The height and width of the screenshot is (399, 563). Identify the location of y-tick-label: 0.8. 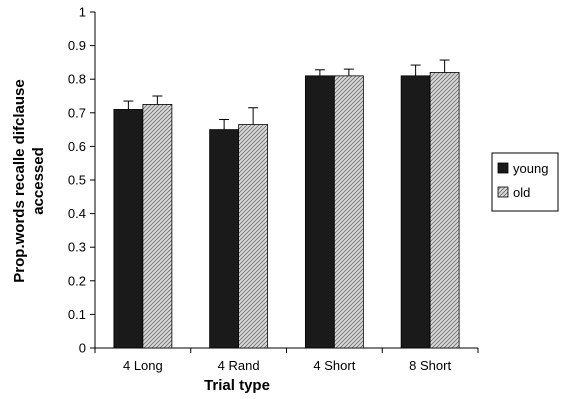
(77, 79).